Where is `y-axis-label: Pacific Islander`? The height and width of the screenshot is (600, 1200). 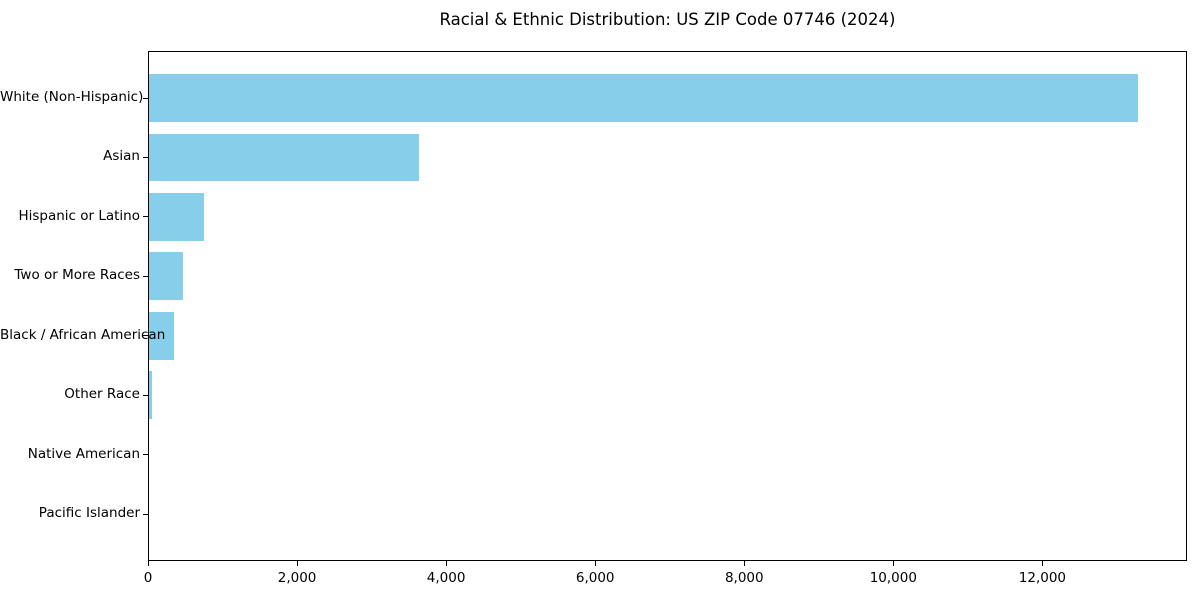 y-axis-label: Pacific Islander is located at coordinates (89, 513).